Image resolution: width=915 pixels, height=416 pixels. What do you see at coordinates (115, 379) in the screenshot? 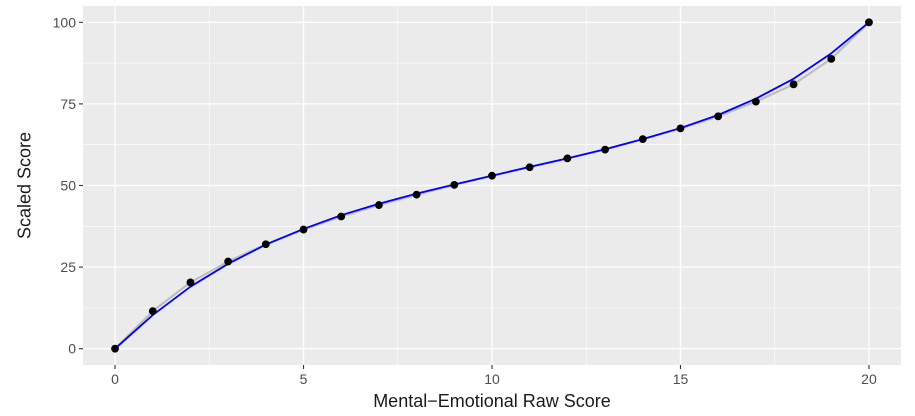
I see `x-tick-label: 0` at bounding box center [115, 379].